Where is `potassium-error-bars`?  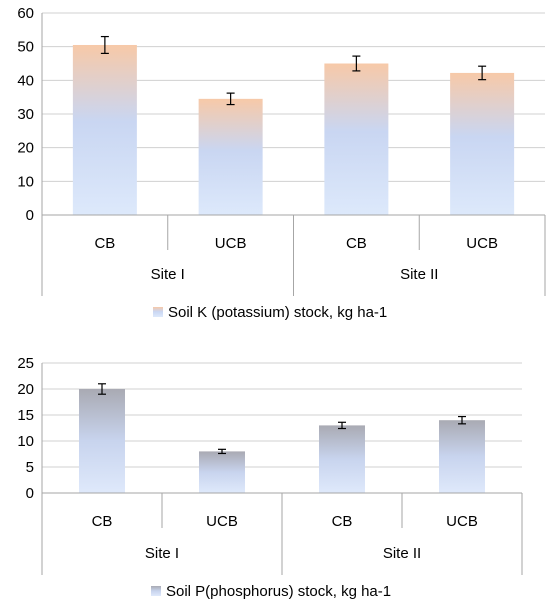 potassium-error-bars is located at coordinates (293, 70).